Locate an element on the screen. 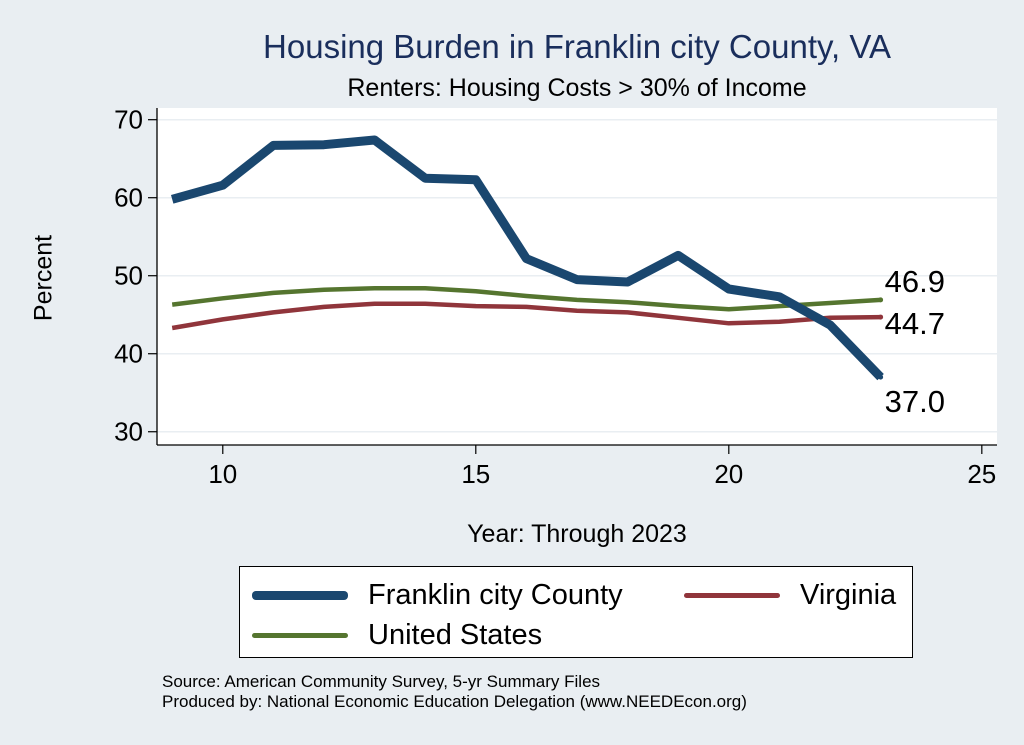  end-label-virginia: 44.7 is located at coordinates (915, 323).